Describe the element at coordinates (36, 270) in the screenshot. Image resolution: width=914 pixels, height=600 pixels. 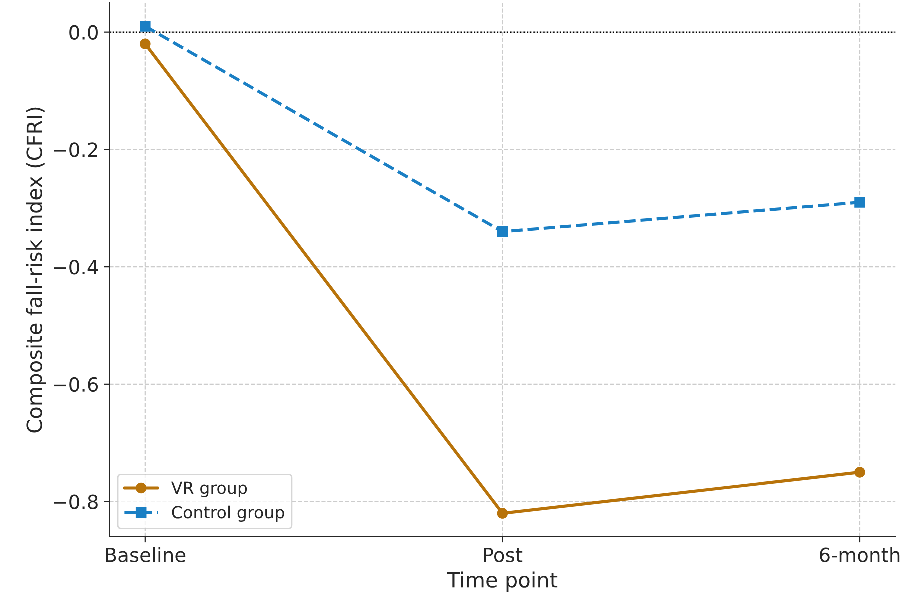
I see `y-axis-title: Composite fall-risk index (CFRI)` at that location.